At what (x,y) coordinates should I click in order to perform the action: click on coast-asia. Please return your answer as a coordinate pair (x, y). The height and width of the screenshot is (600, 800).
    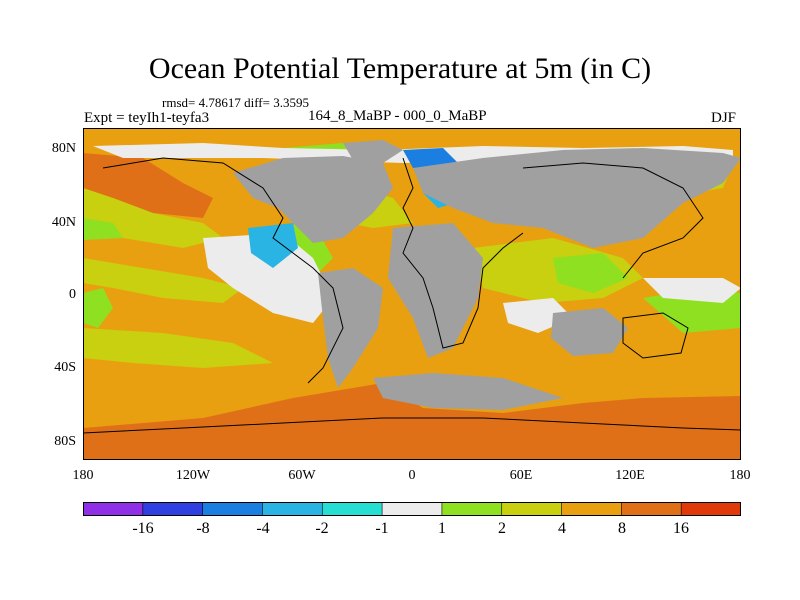
    Looking at the image, I should click on (613, 220).